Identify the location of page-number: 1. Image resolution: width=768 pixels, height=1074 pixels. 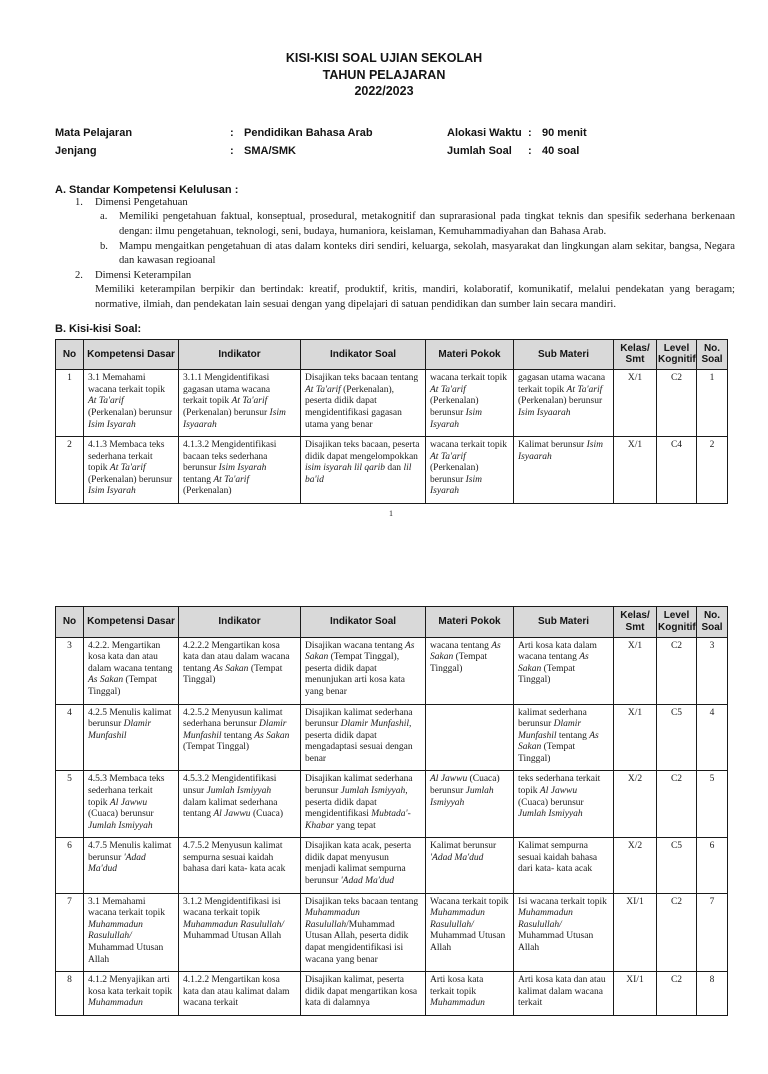
(391, 514).